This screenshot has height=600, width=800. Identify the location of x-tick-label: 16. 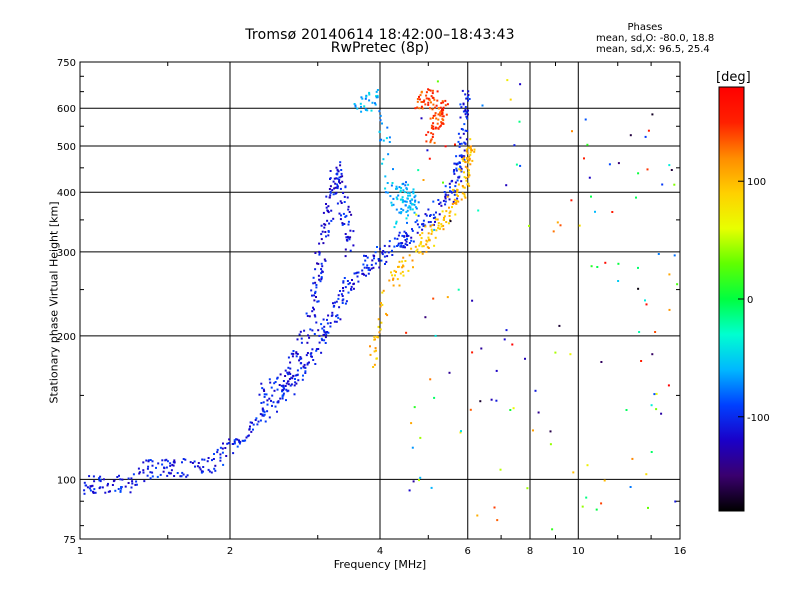
(680, 551).